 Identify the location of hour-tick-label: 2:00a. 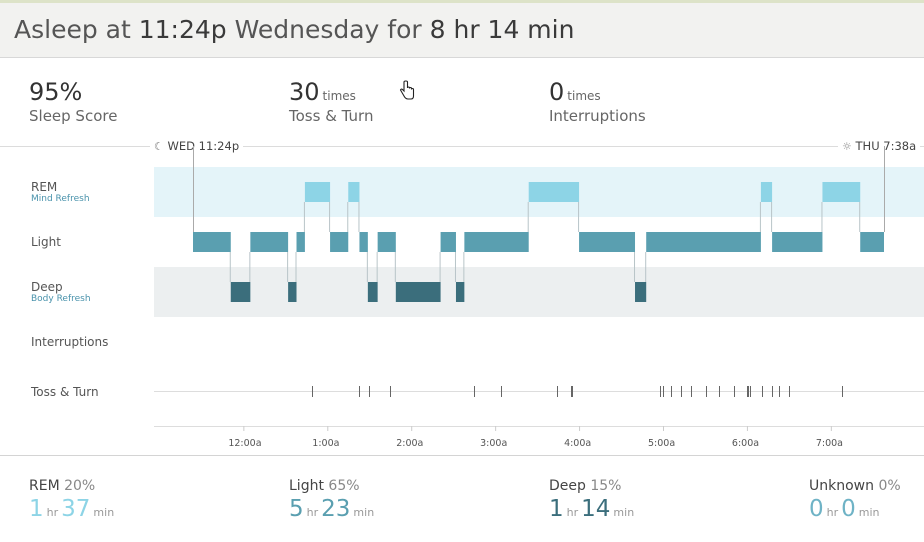
(410, 443).